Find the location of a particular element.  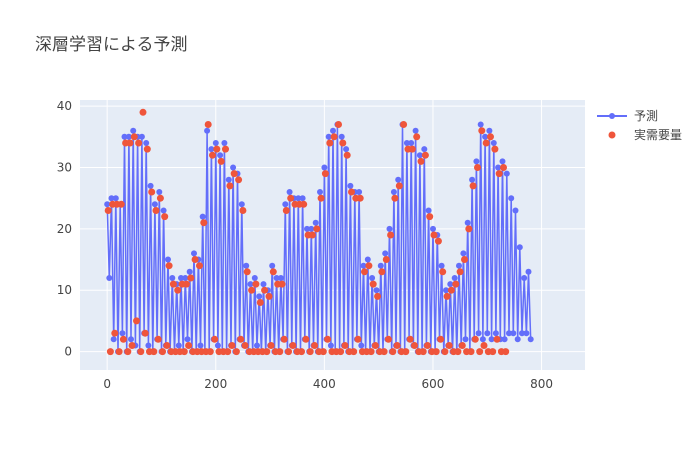

y-tick-label: 0 is located at coordinates (68, 352).